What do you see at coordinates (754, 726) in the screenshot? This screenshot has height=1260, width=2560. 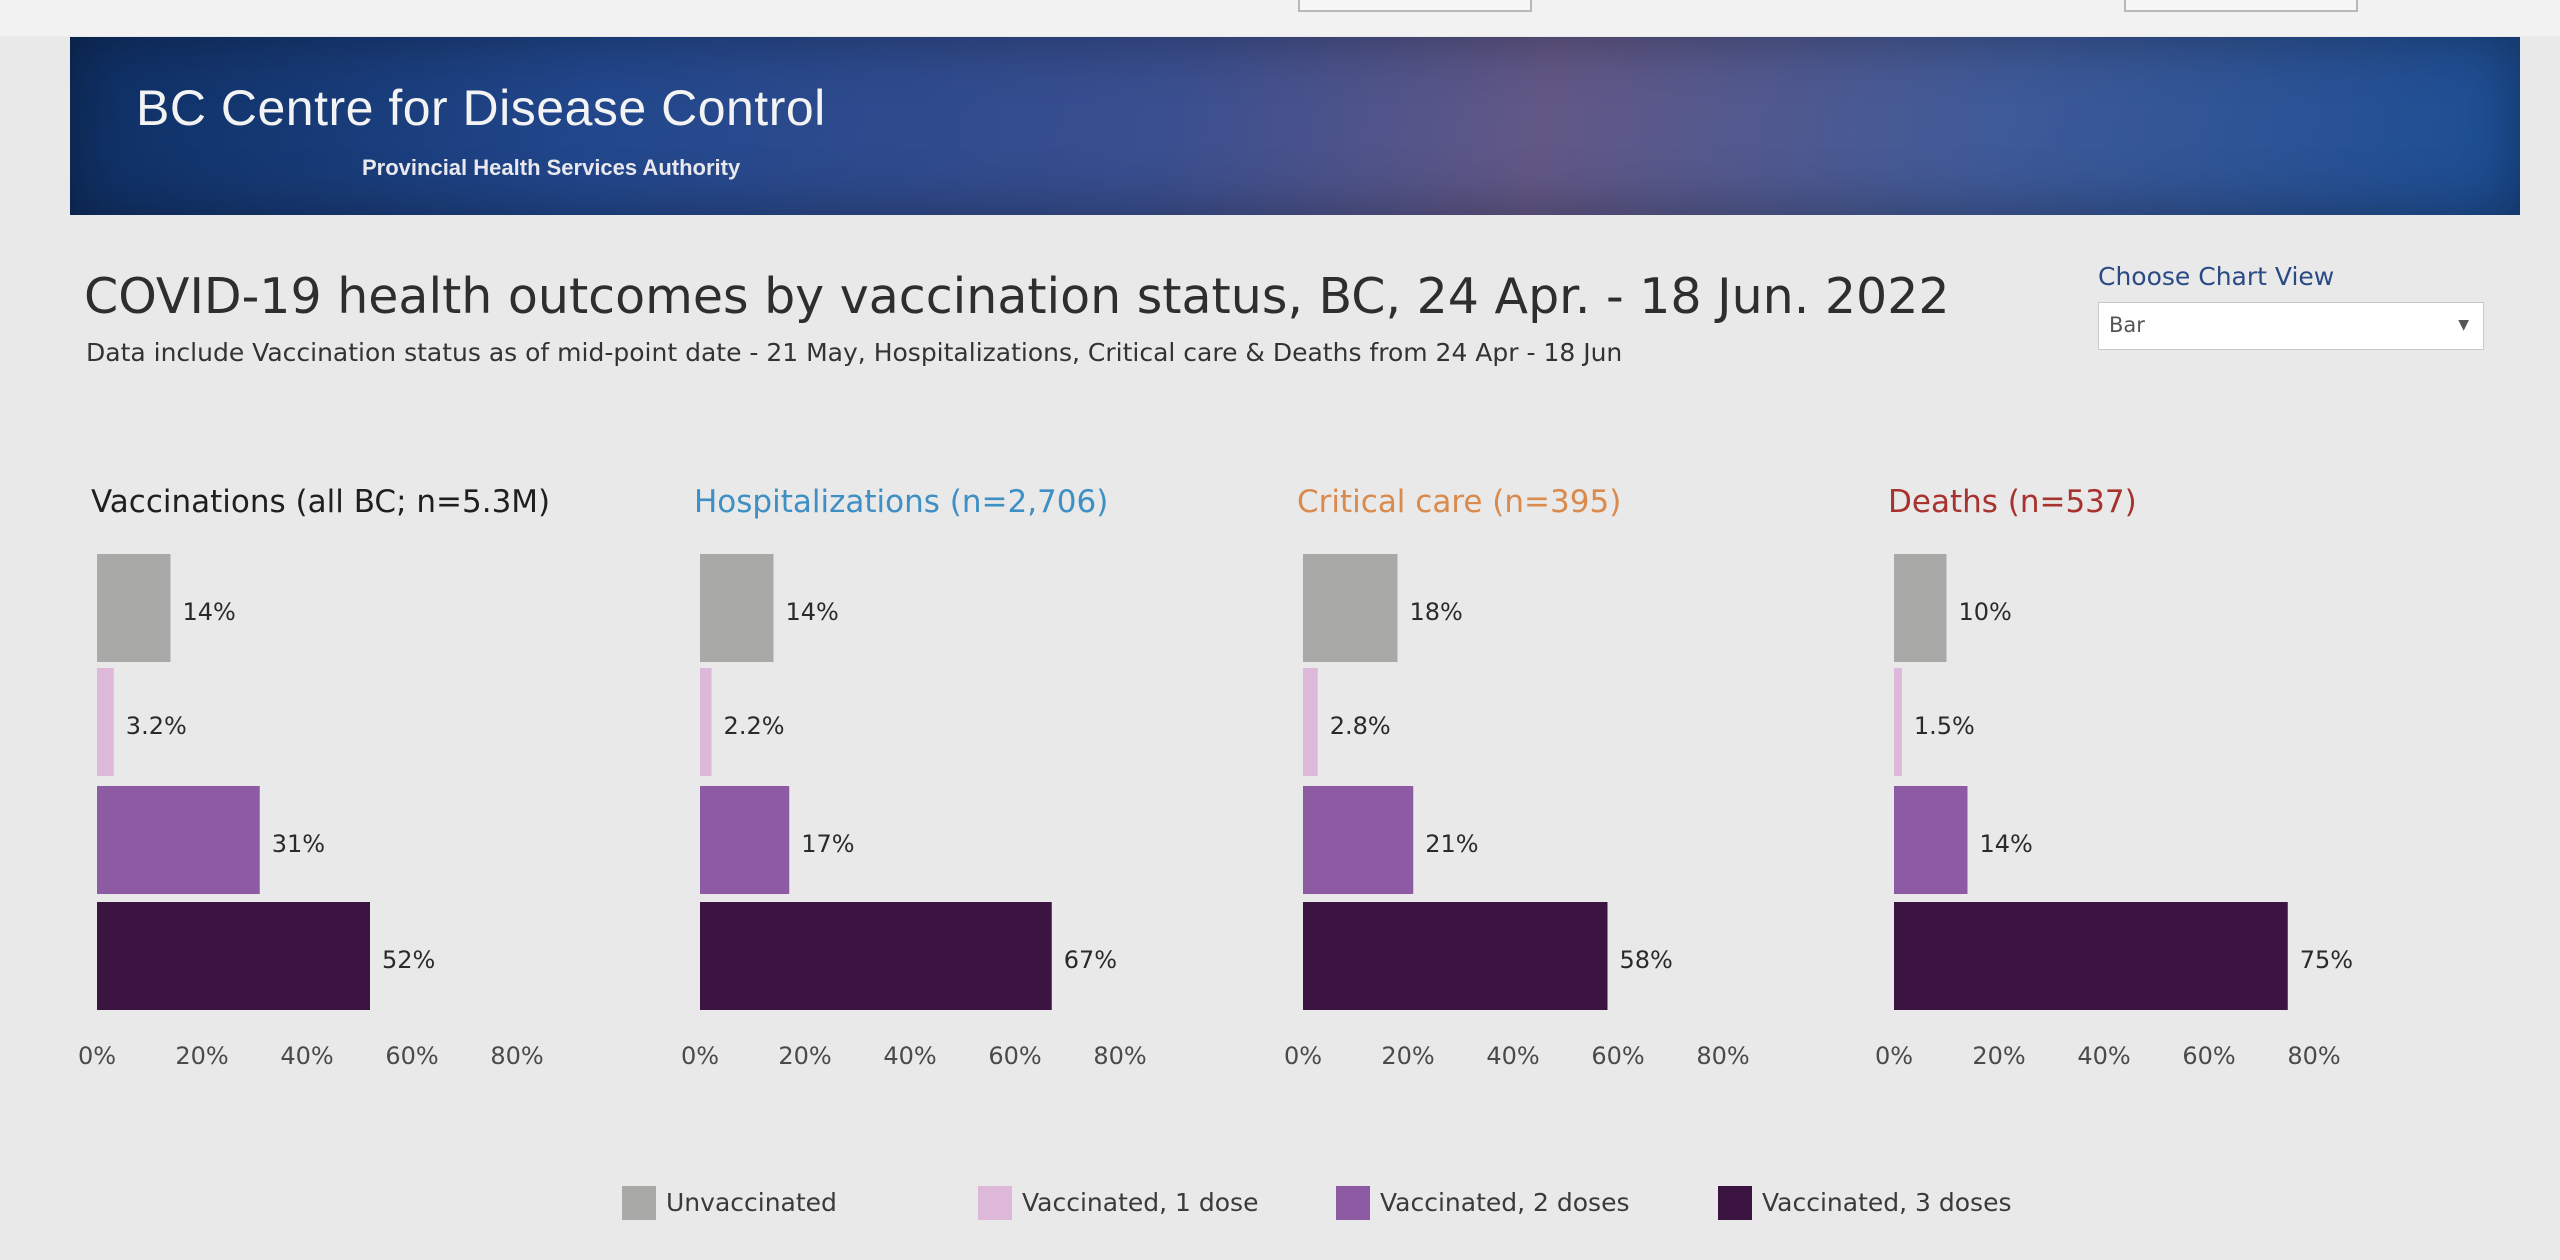 I see `data-label: 2.2%` at bounding box center [754, 726].